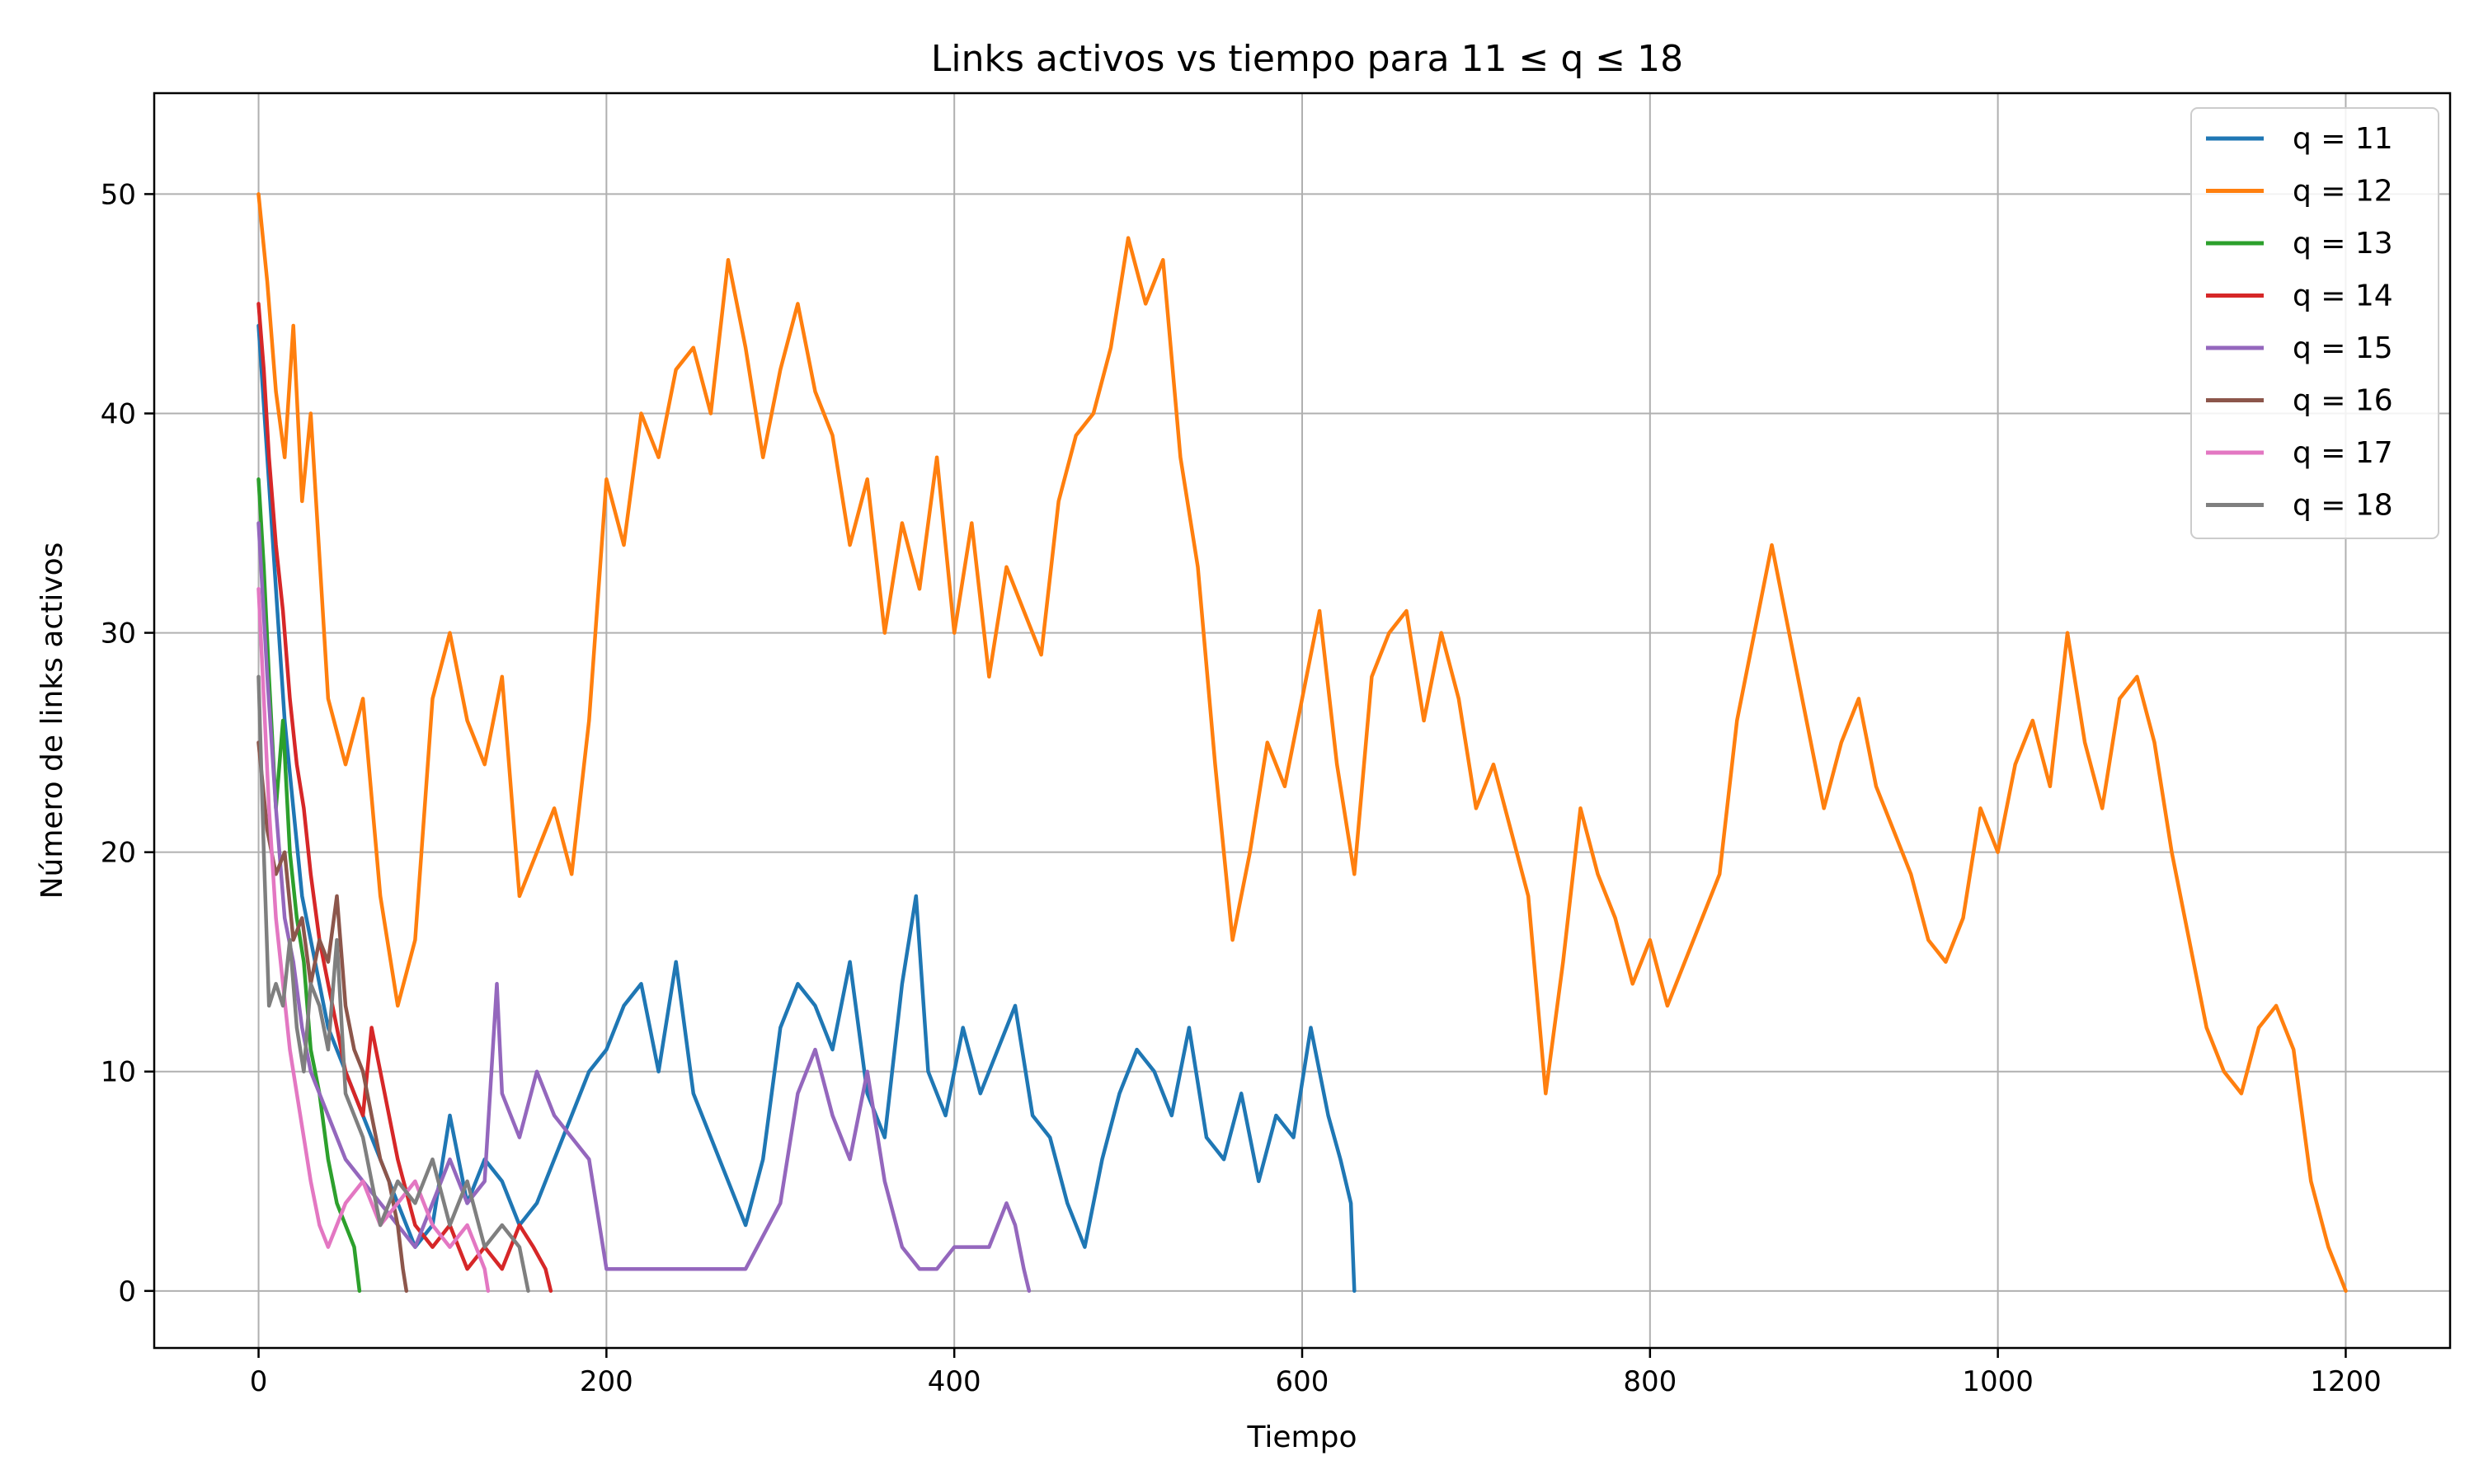 This screenshot has width=2474, height=1484. I want to click on x-tick-label: 200, so click(606, 1381).